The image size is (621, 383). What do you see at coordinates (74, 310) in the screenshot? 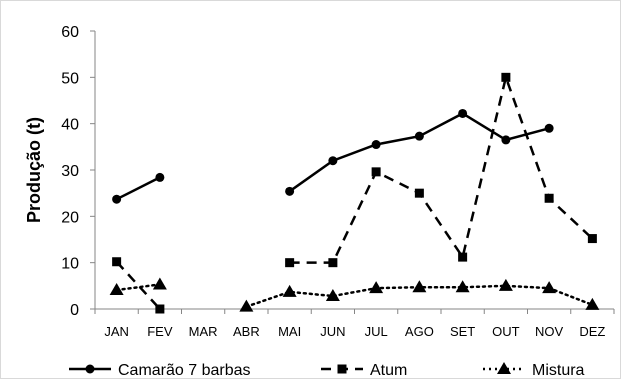
I see `y-tick-label: 0` at bounding box center [74, 310].